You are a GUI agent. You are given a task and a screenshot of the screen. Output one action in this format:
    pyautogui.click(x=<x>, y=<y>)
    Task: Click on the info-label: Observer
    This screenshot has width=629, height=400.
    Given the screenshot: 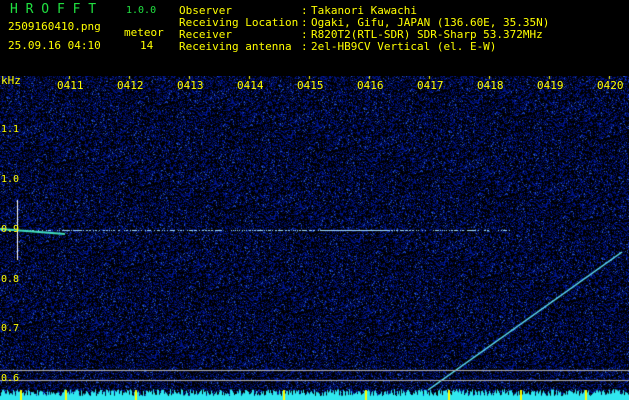 What is the action you would take?
    pyautogui.click(x=205, y=10)
    